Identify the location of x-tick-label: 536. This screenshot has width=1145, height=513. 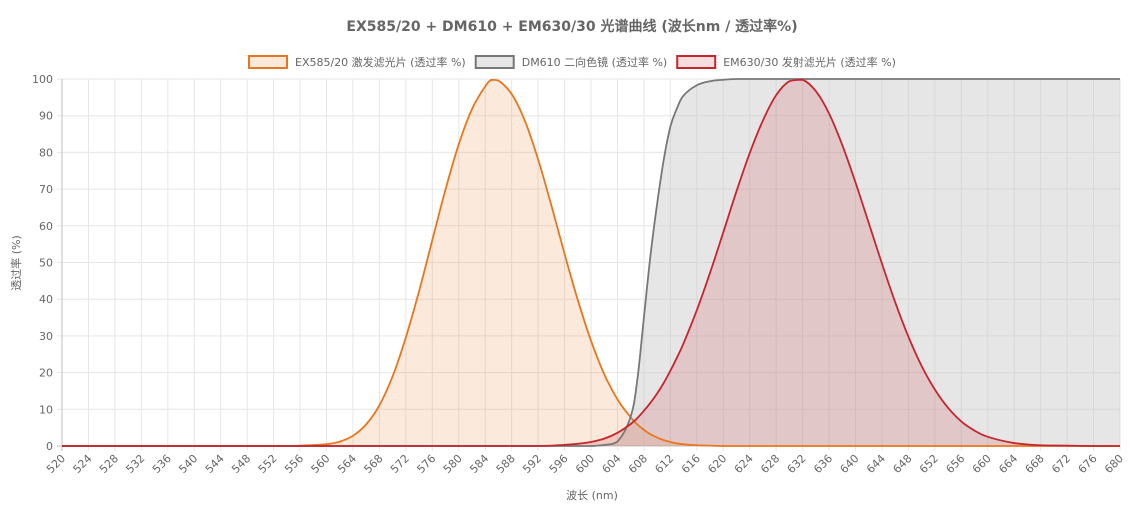
(162, 464).